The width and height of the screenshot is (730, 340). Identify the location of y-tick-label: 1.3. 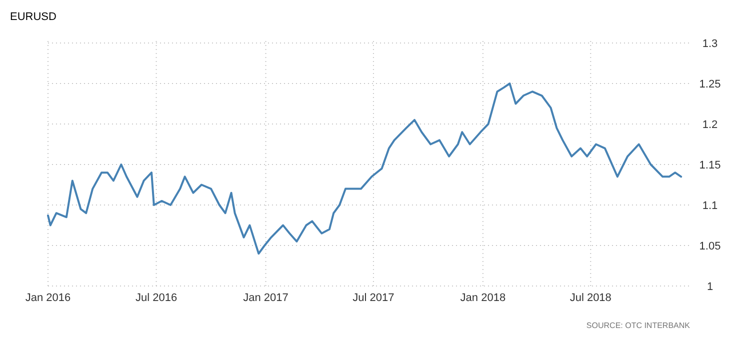
(710, 44).